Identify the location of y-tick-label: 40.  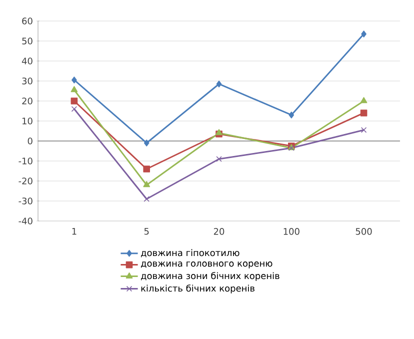
(27, 61).